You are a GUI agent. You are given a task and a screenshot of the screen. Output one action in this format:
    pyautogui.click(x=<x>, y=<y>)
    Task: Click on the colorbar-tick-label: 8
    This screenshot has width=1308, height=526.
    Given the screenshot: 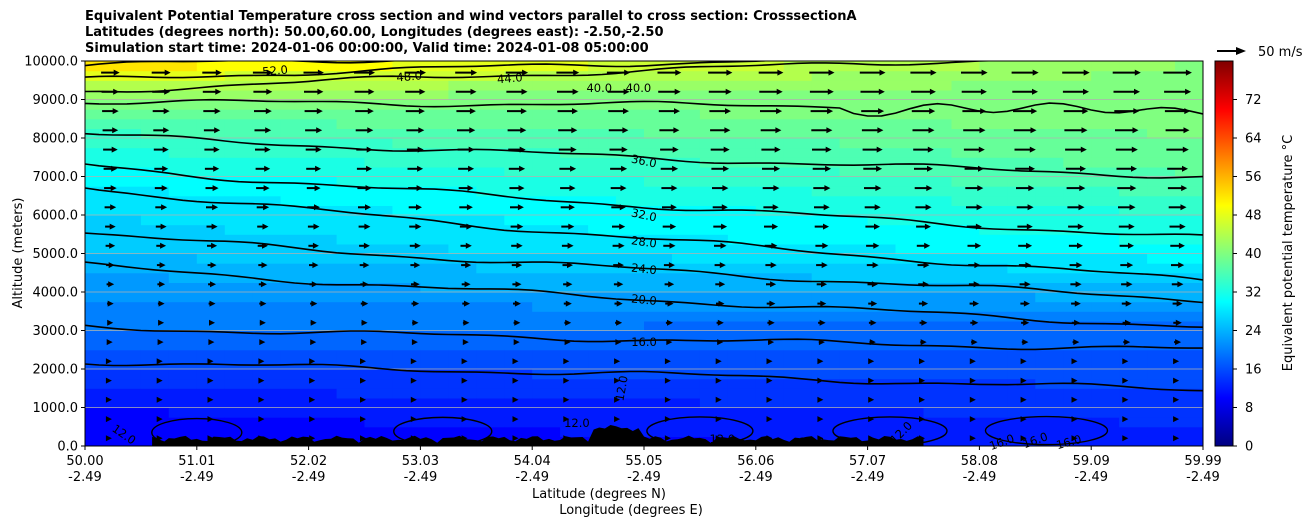 What is the action you would take?
    pyautogui.click(x=1249, y=408)
    